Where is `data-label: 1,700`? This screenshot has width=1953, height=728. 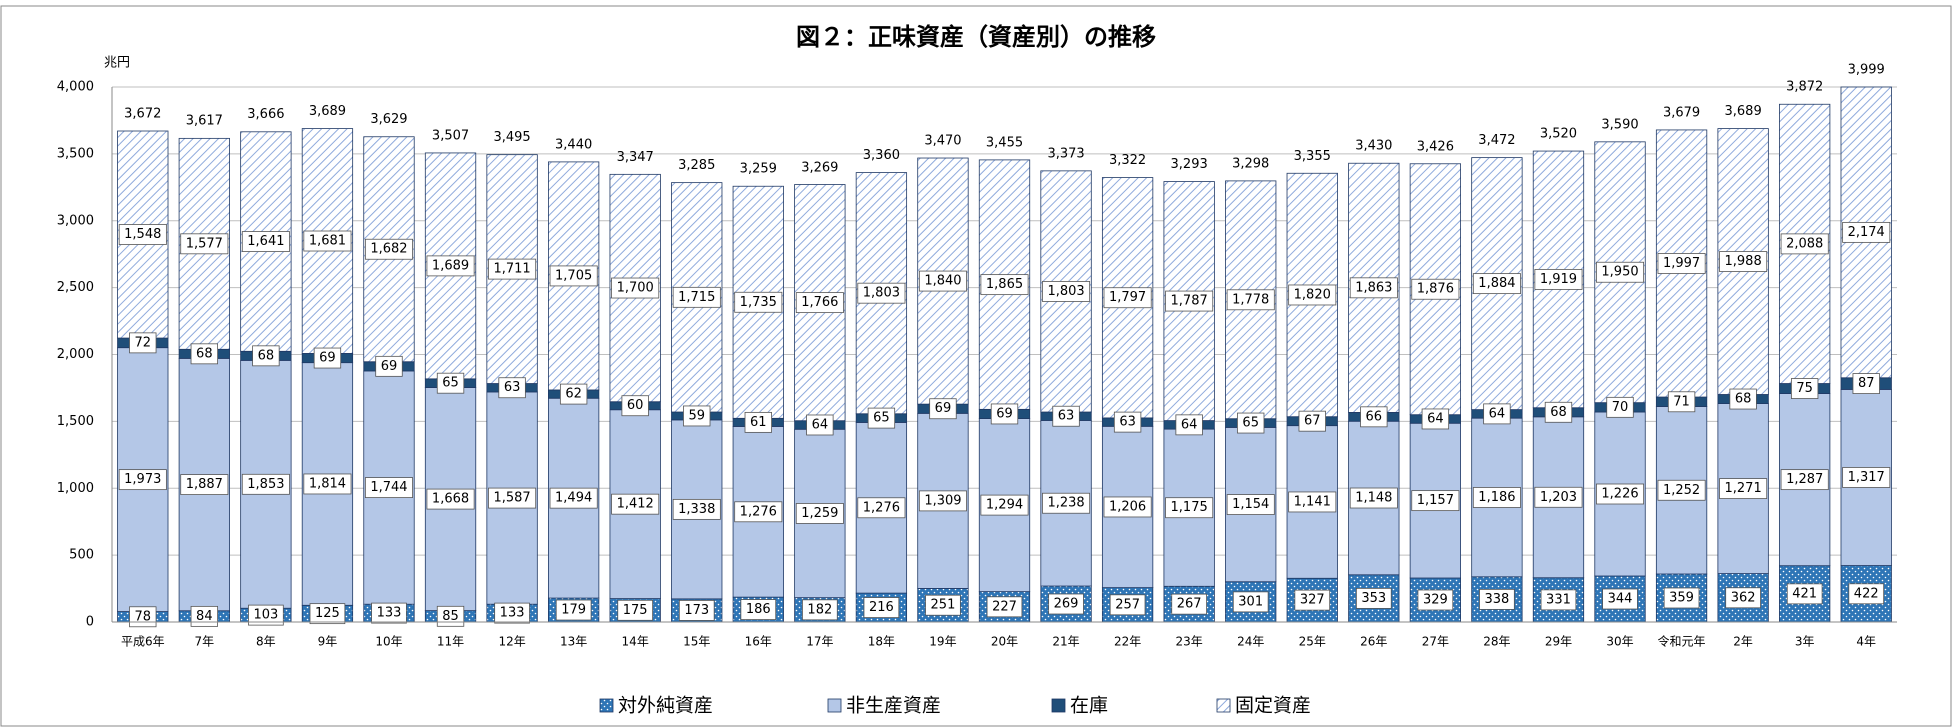 data-label: 1,700 is located at coordinates (635, 288).